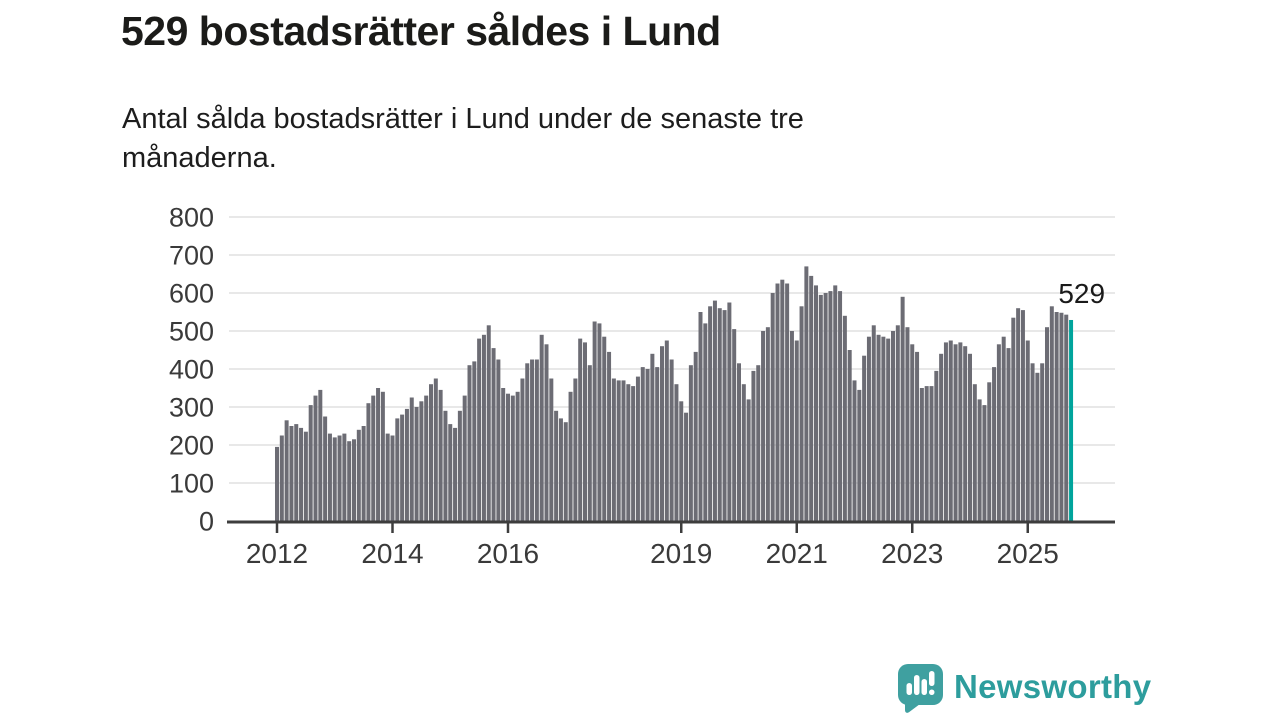 This screenshot has width=1280, height=720. Describe the element at coordinates (508, 553) in the screenshot. I see `x-tick-label: 2016` at that location.